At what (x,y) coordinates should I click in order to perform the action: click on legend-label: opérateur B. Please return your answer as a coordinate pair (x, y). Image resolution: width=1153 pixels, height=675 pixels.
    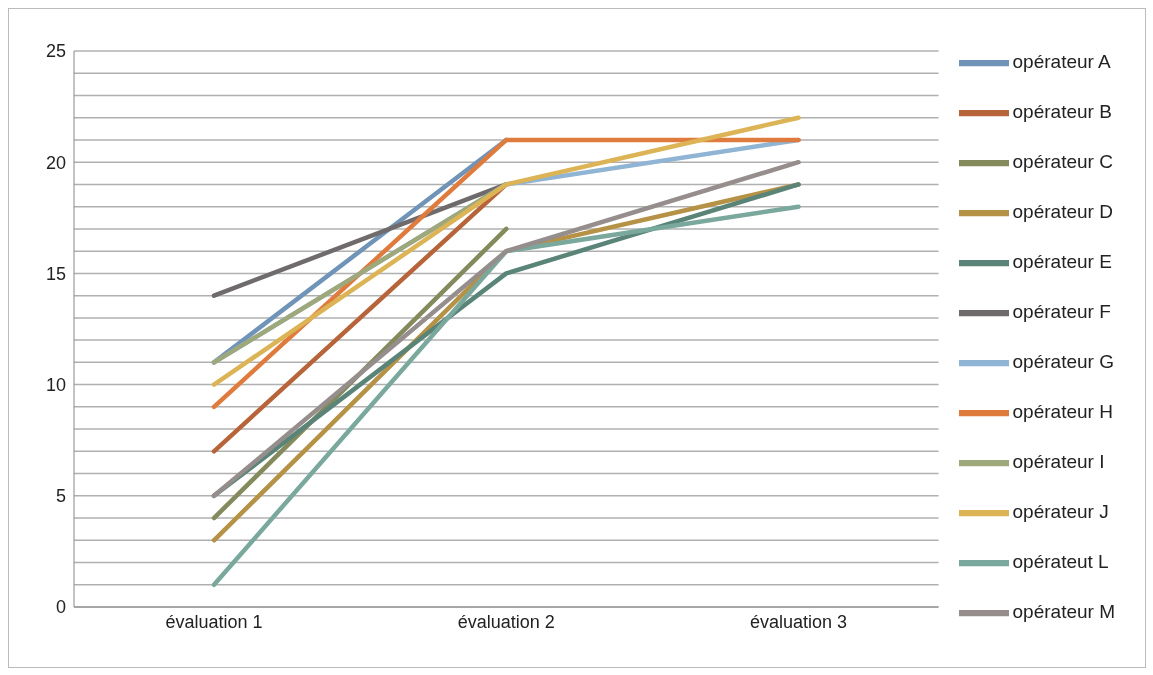
    Looking at the image, I should click on (1062, 112).